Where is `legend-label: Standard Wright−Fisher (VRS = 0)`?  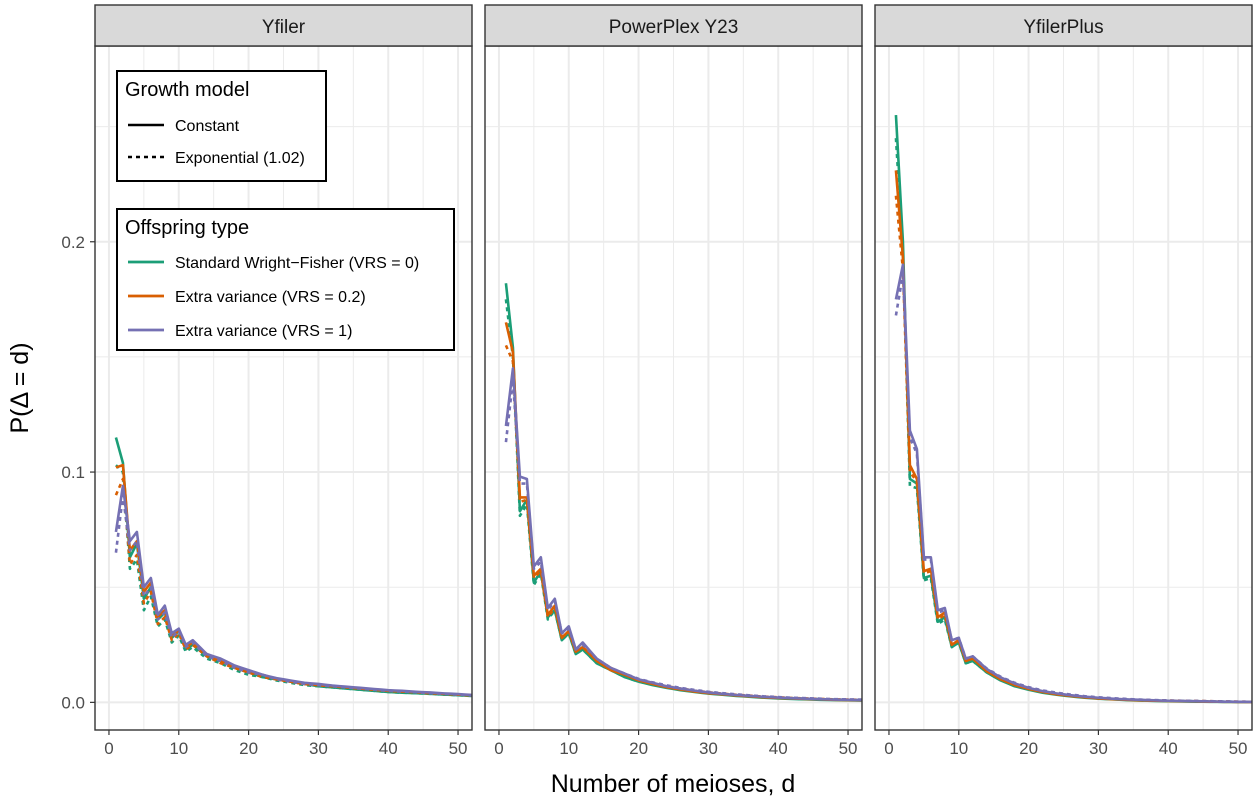 legend-label: Standard Wright−Fisher (VRS = 0) is located at coordinates (297, 263).